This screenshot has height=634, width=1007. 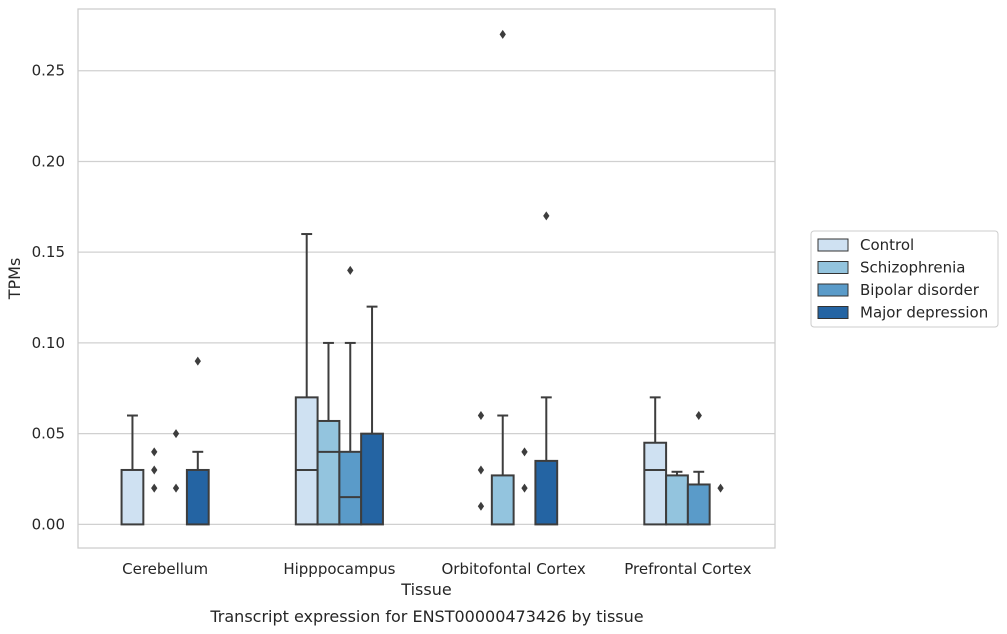 What do you see at coordinates (48, 524) in the screenshot?
I see `y-tick-label: 0.00` at bounding box center [48, 524].